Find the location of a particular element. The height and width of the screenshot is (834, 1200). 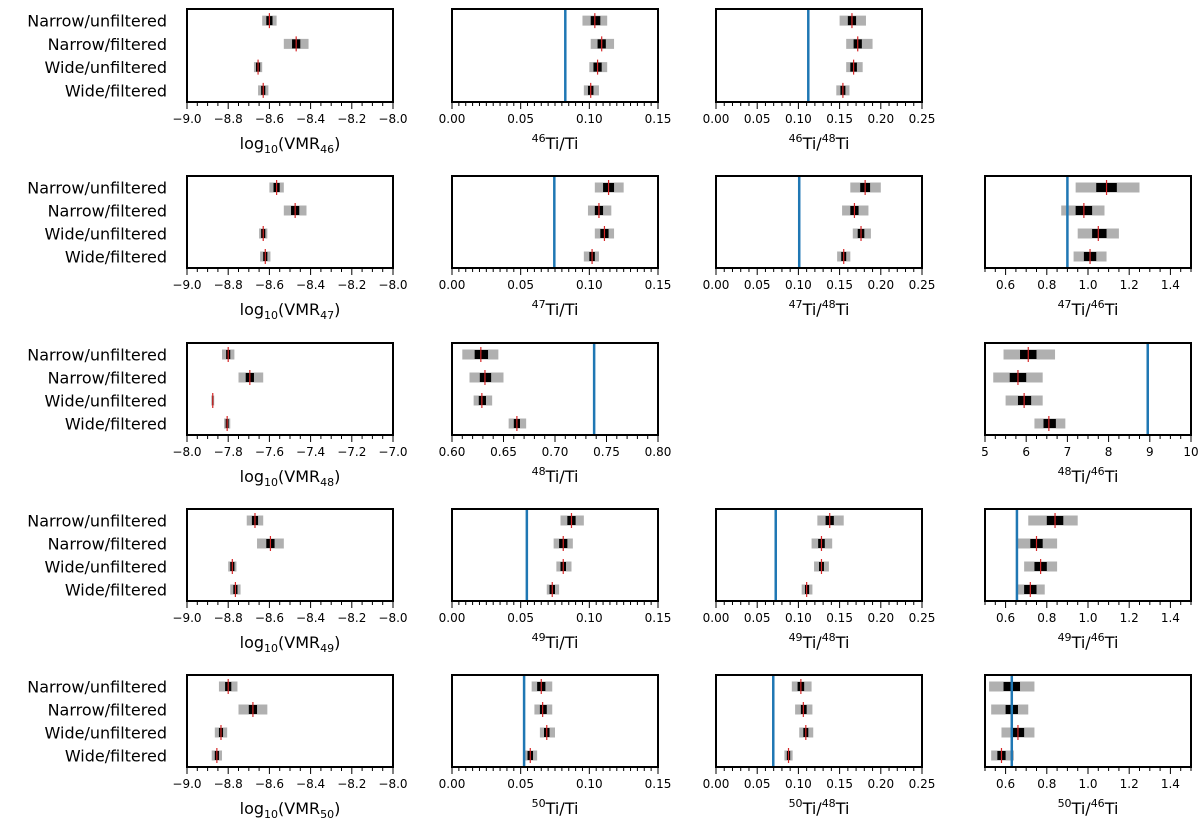

tick-label: 0.60 is located at coordinates (452, 452).